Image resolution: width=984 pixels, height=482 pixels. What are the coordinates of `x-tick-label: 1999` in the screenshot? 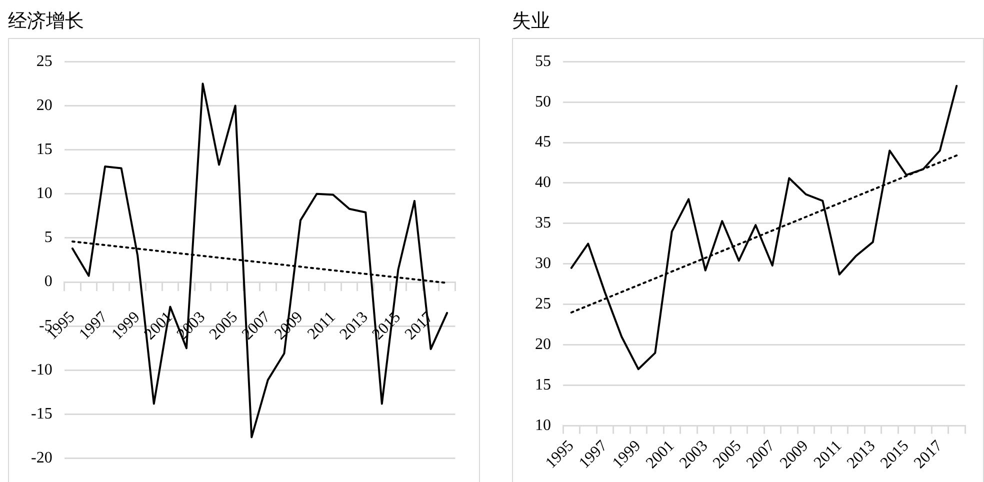 It's located at (627, 454).